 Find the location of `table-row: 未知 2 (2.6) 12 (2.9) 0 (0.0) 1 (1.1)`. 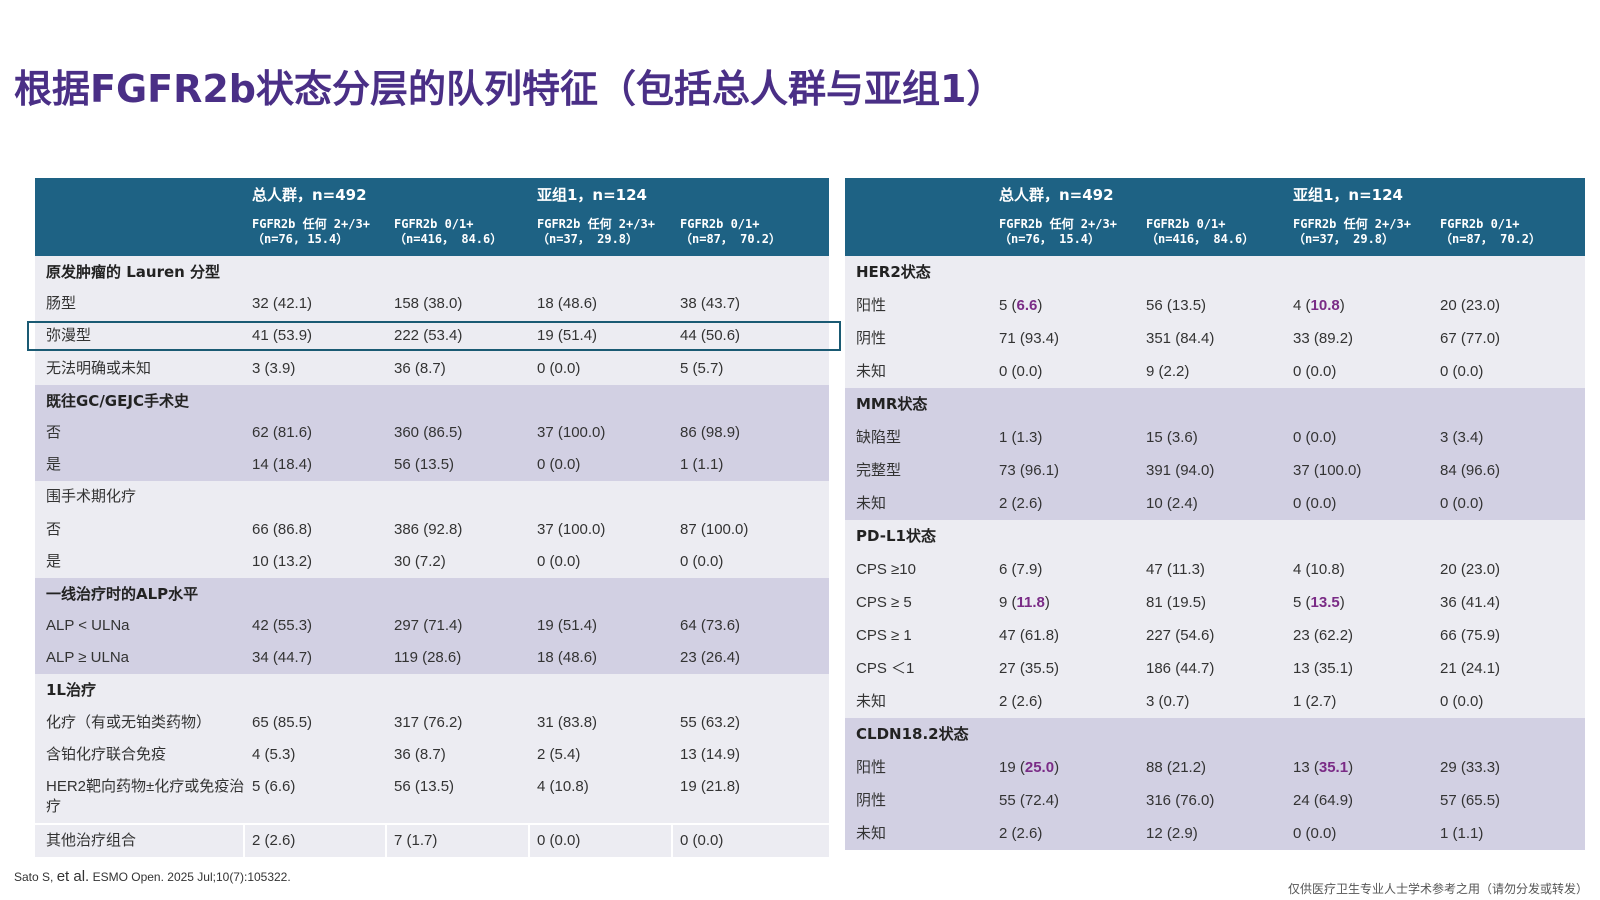

table-row: 未知 2 (2.6) 12 (2.9) 0 (0.0) 1 (1.1) is located at coordinates (1215, 833).